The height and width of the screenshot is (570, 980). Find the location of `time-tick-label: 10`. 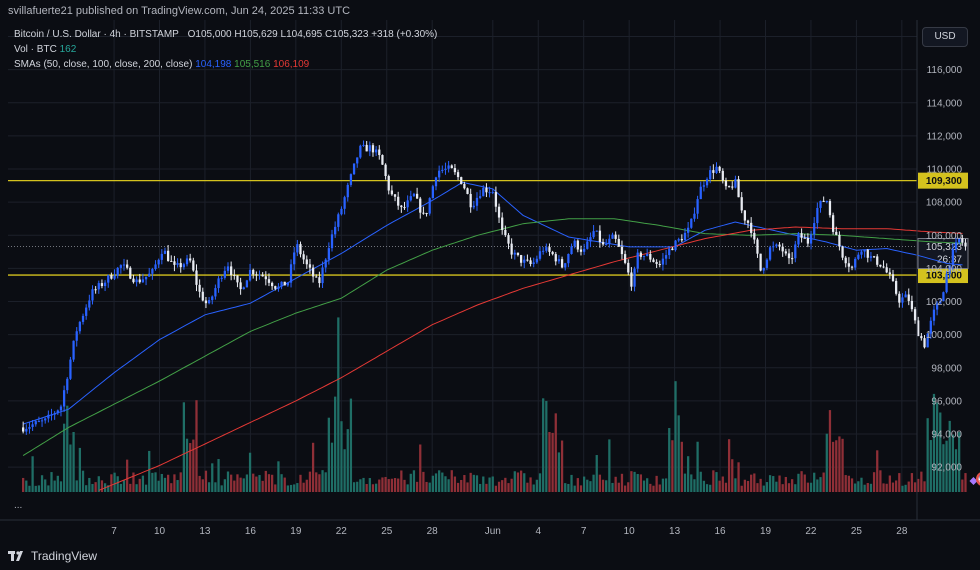

time-tick-label: 10 is located at coordinates (630, 531).